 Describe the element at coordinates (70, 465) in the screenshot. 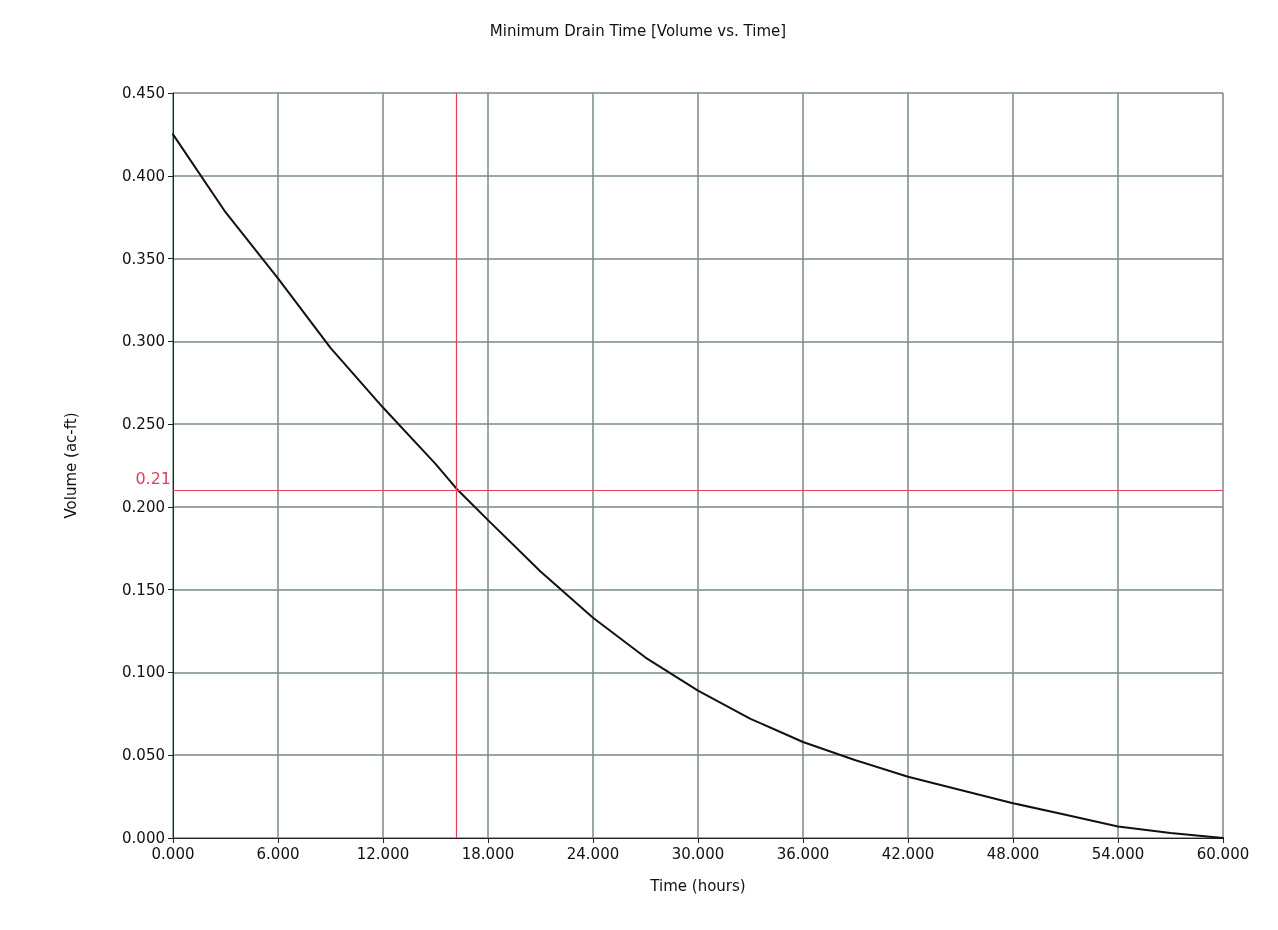

I see `y-axis-title: Volume (ac-ft)` at that location.